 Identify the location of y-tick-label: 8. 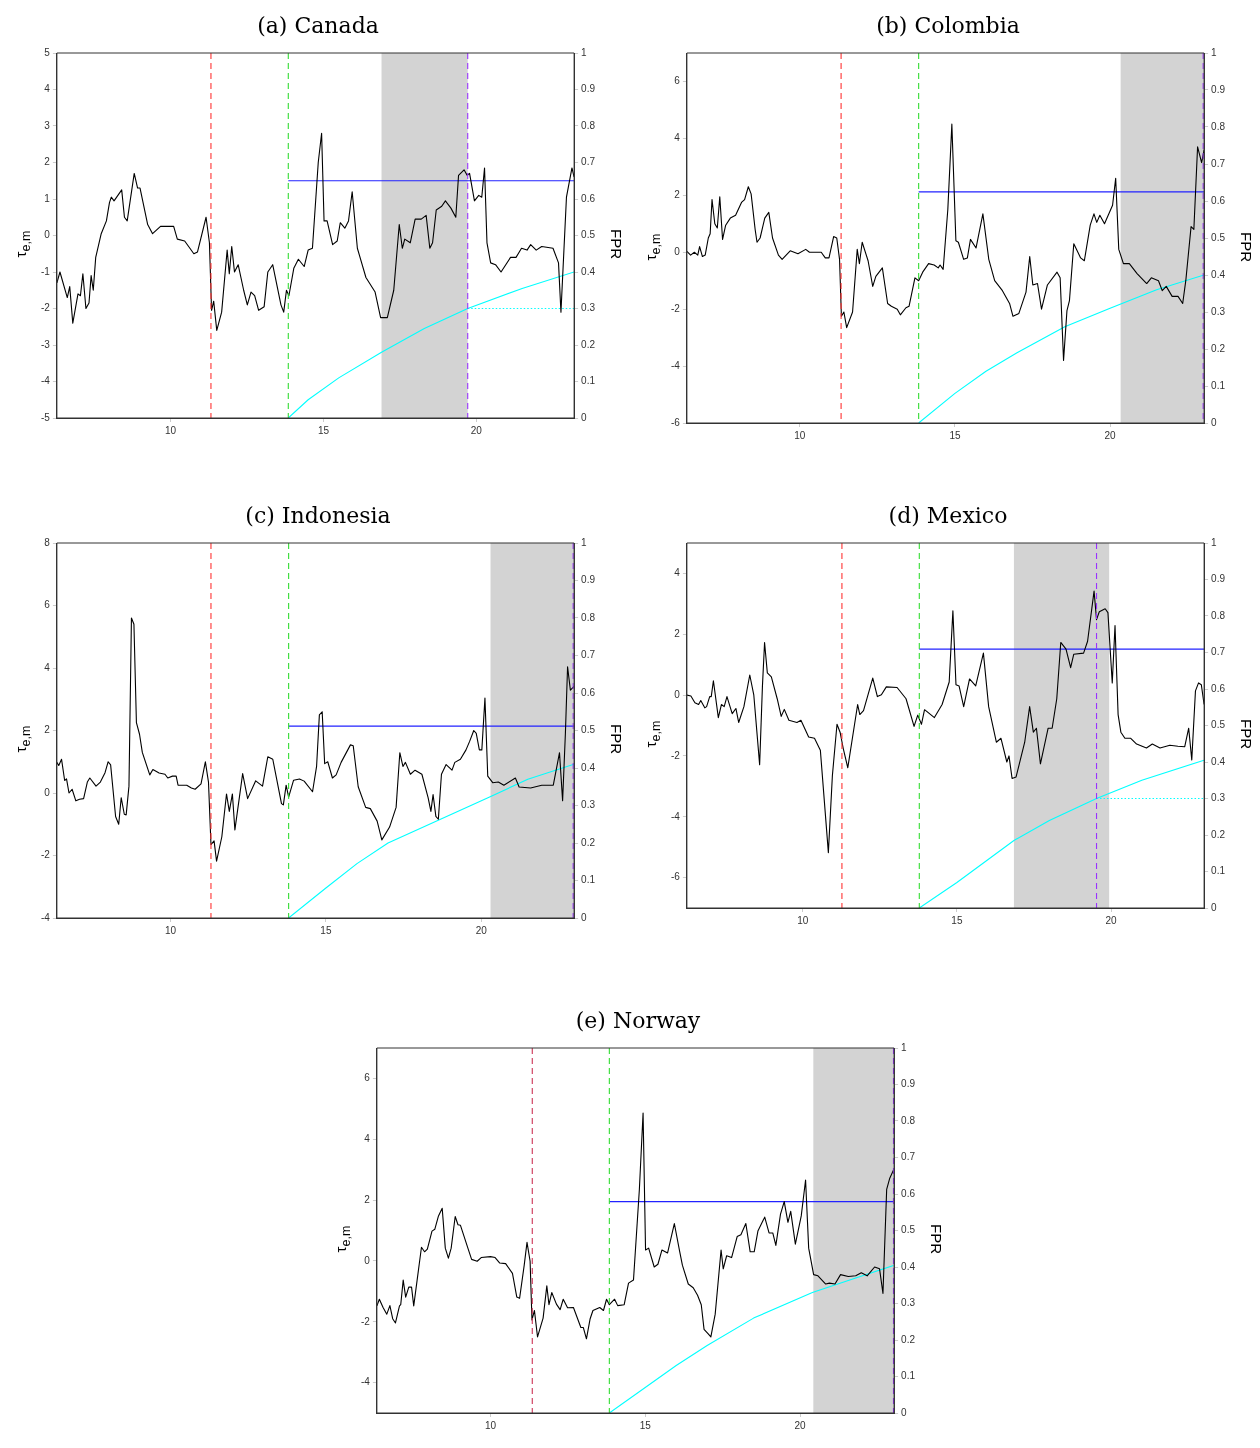
(47, 542).